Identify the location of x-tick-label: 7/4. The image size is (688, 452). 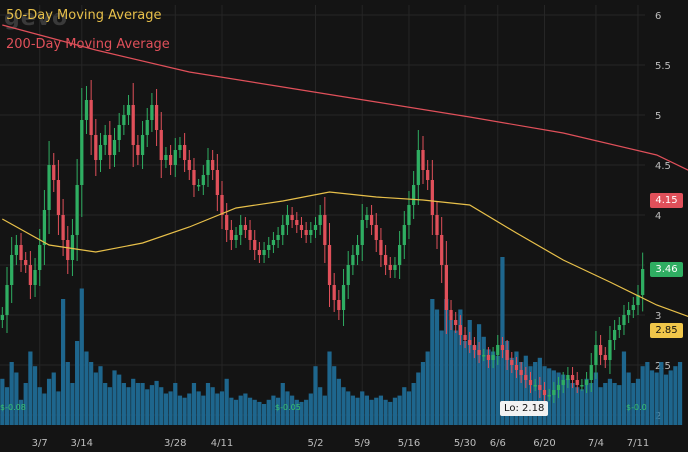
(596, 443).